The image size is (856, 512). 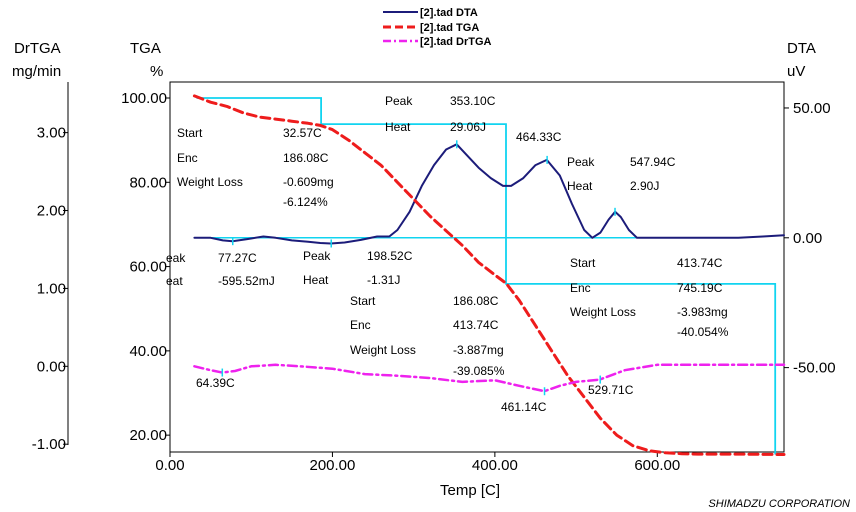 I want to click on tga-tick-label: 100.00, so click(x=144, y=98).